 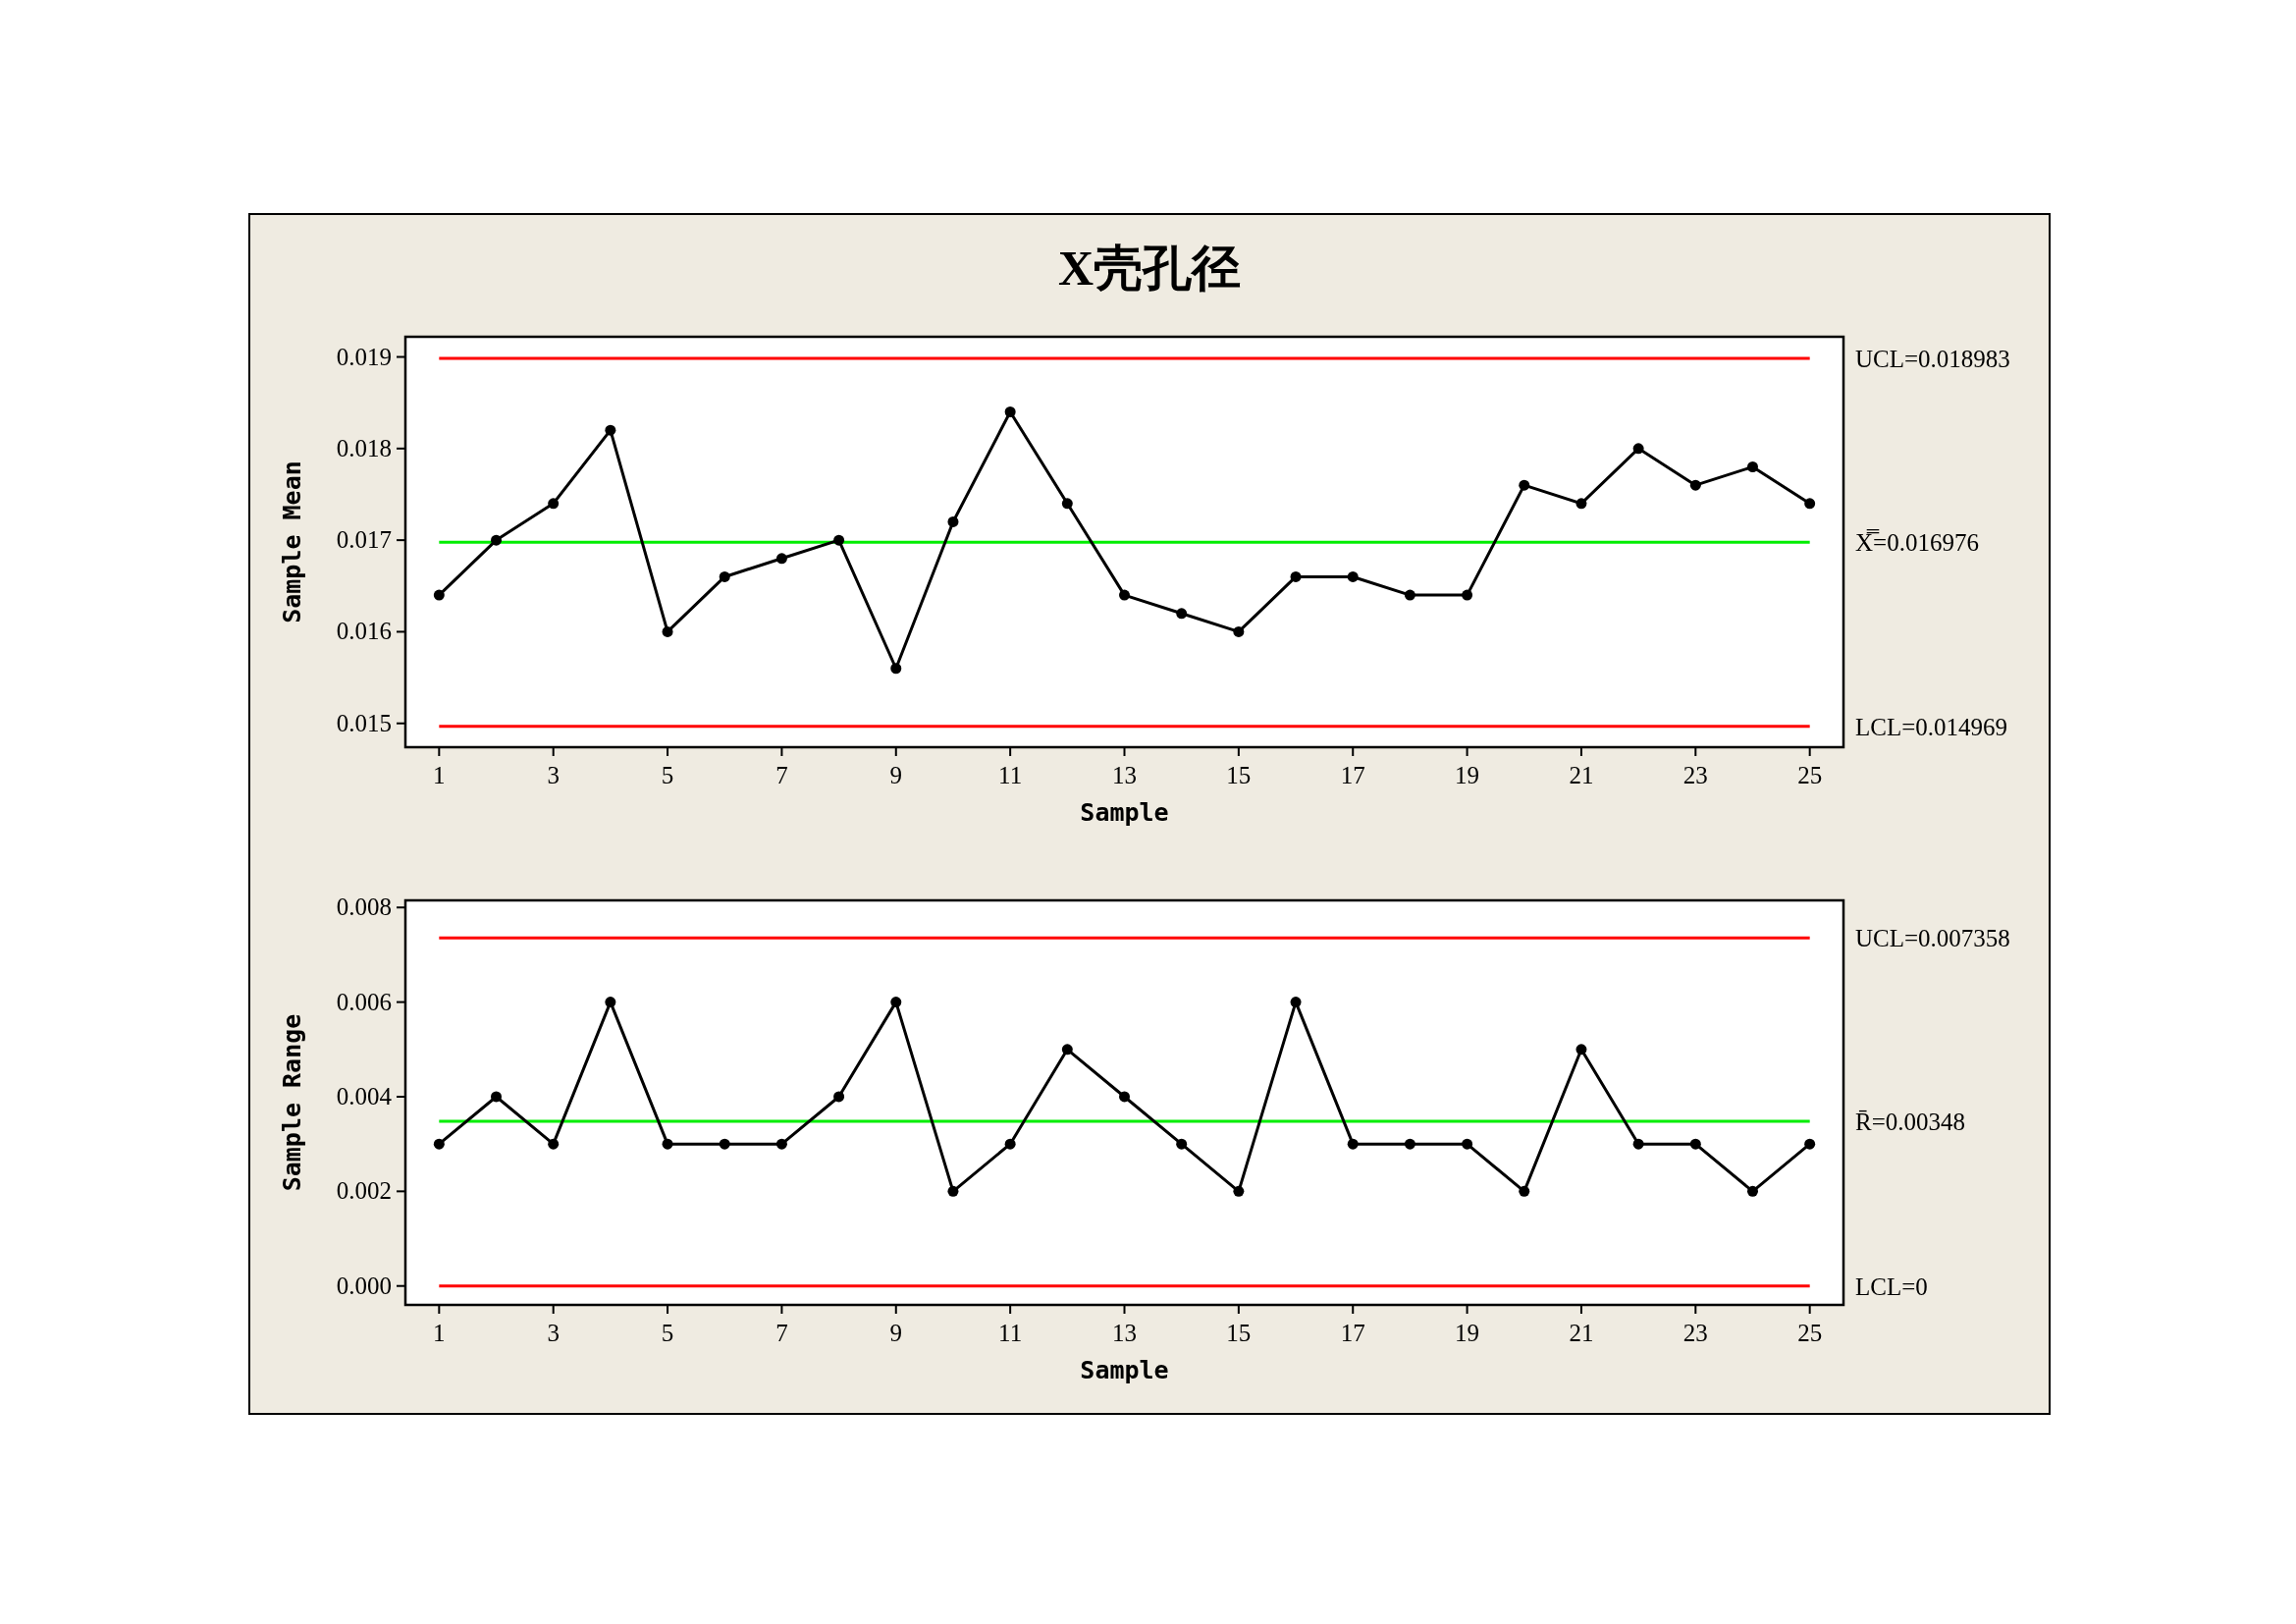 What do you see at coordinates (364, 631) in the screenshot?
I see `y-tick-label: 0.016` at bounding box center [364, 631].